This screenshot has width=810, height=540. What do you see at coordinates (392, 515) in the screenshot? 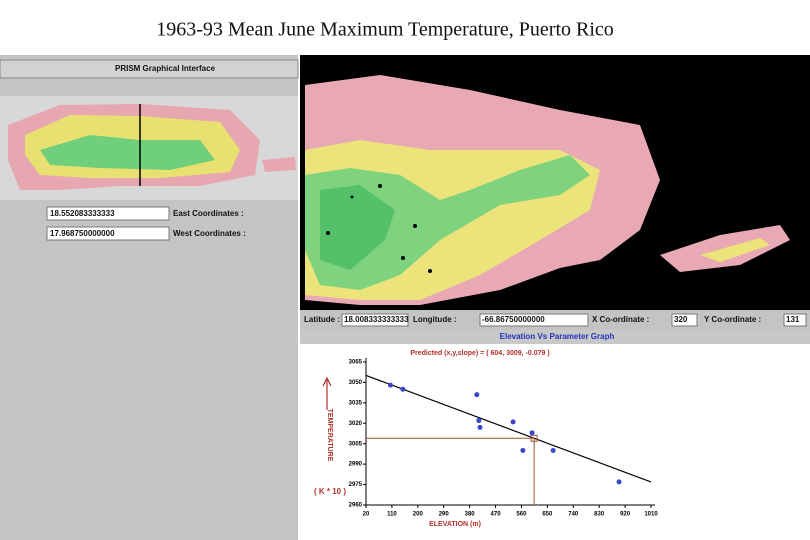
I see `x-tick-label: 110` at bounding box center [392, 515].